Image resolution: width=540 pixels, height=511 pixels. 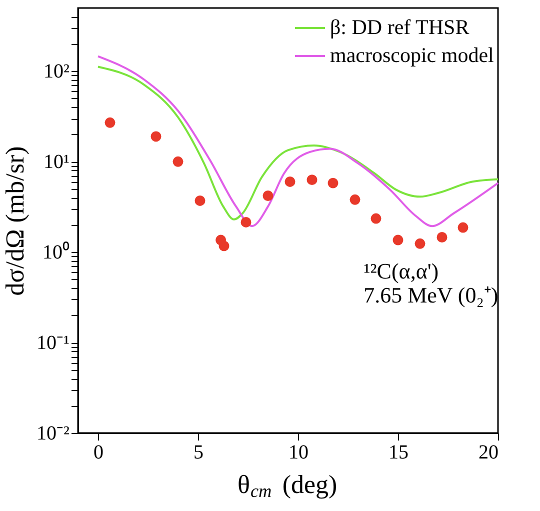 I want to click on y-axis-title: dσ/dΩ (mb/sr), so click(x=15, y=221).